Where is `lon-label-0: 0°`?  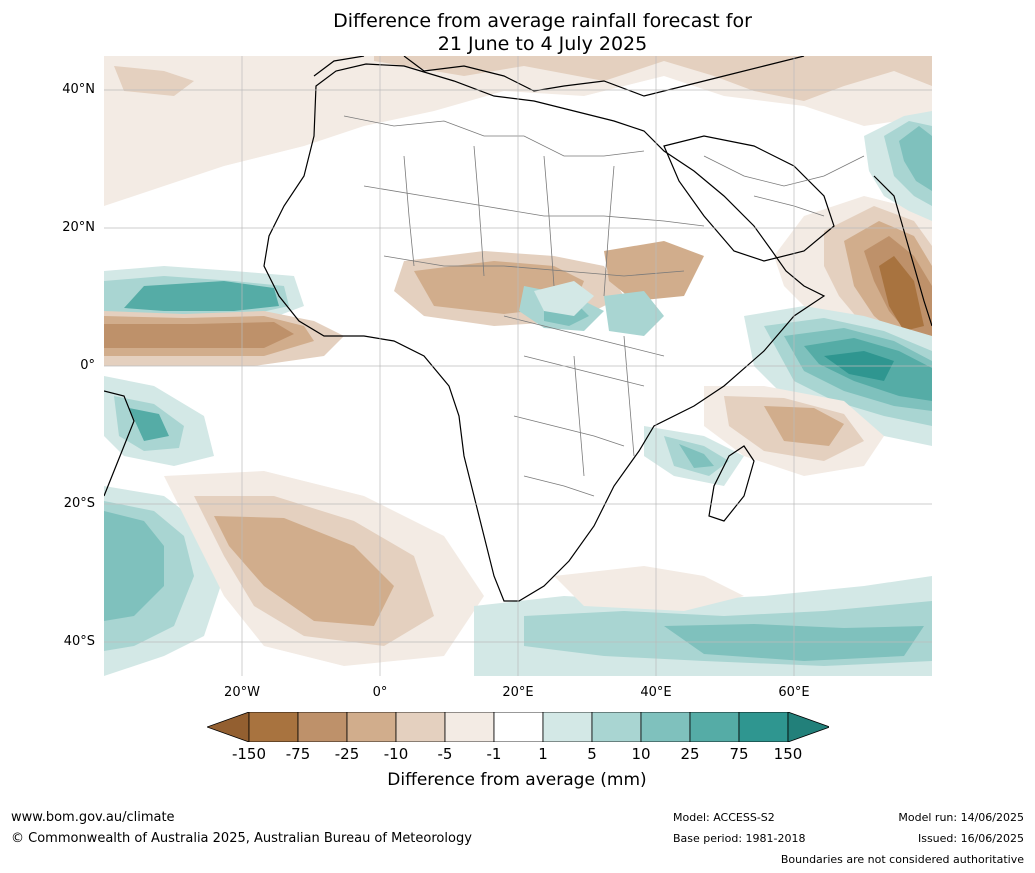 lon-label-0: 0° is located at coordinates (380, 692).